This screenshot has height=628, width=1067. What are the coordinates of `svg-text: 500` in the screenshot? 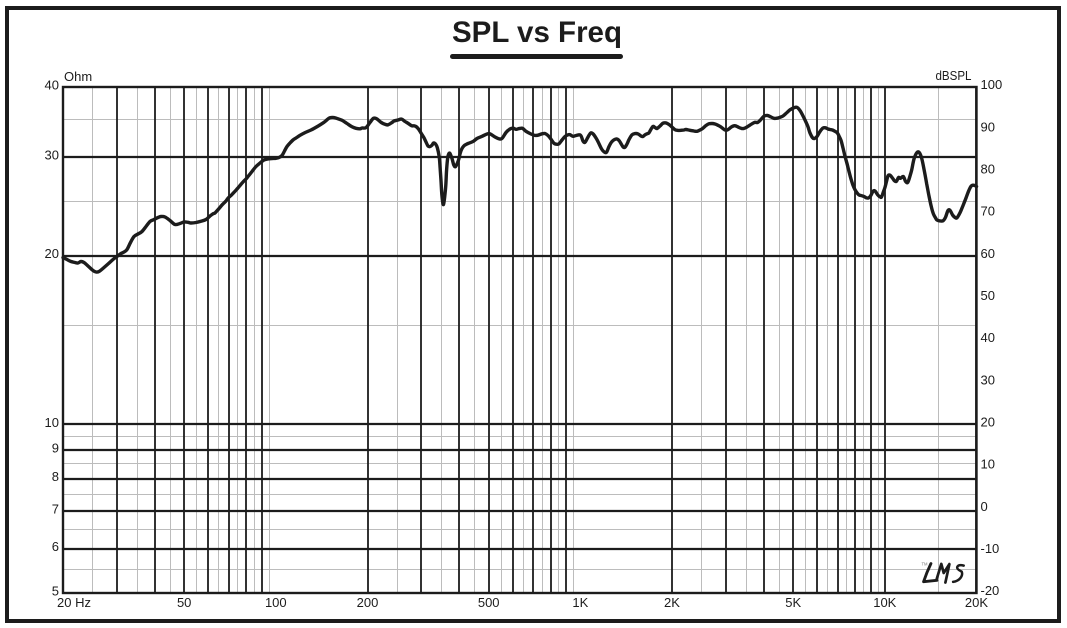 It's located at (489, 602).